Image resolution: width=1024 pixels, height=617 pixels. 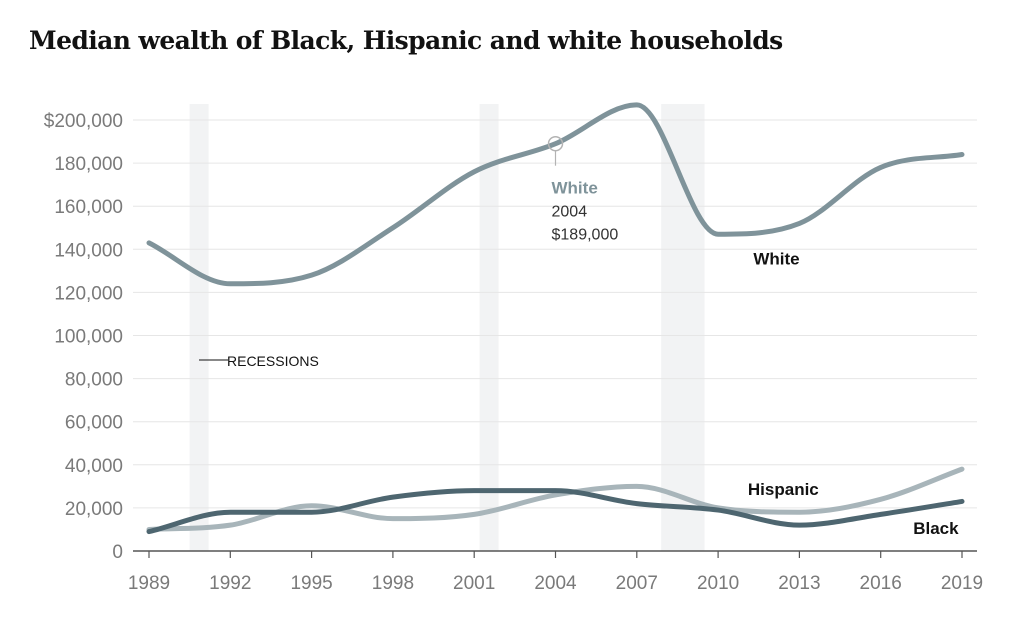 What do you see at coordinates (783, 489) in the screenshot?
I see `series-label-hispanic: Hispanic` at bounding box center [783, 489].